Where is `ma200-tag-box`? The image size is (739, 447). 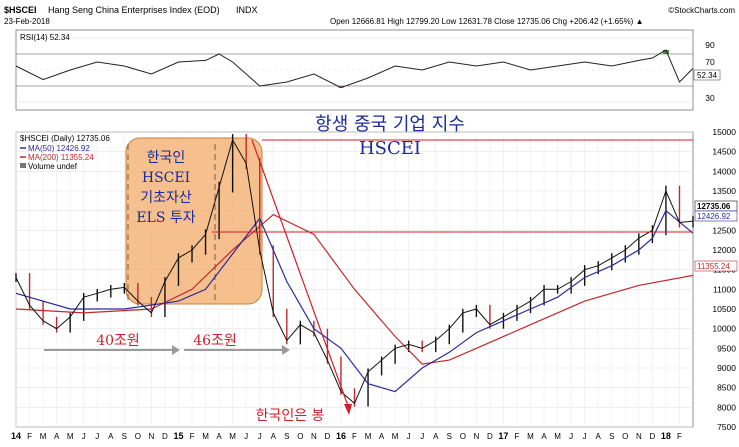
ma200-tag-box is located at coordinates (716, 266).